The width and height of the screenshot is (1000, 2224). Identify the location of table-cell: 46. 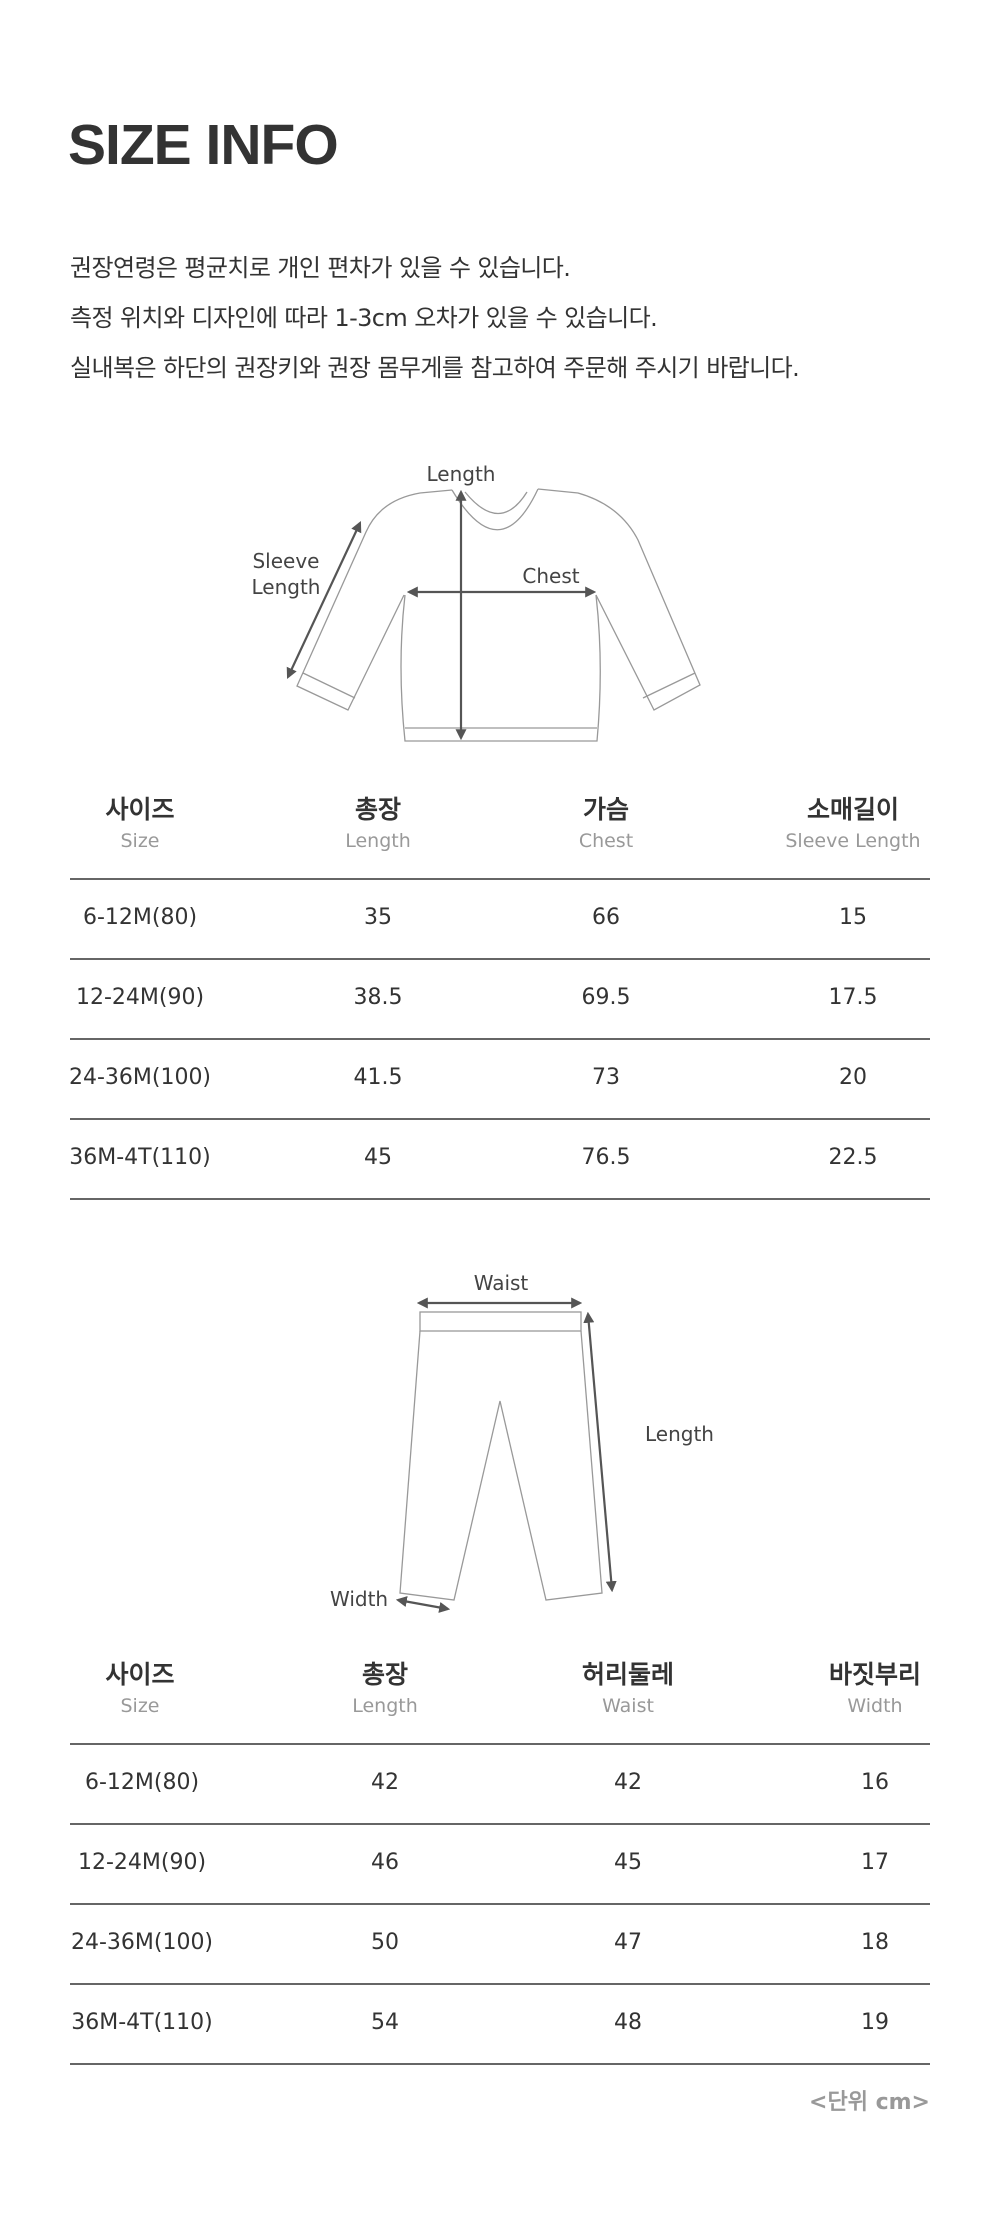
(385, 1862).